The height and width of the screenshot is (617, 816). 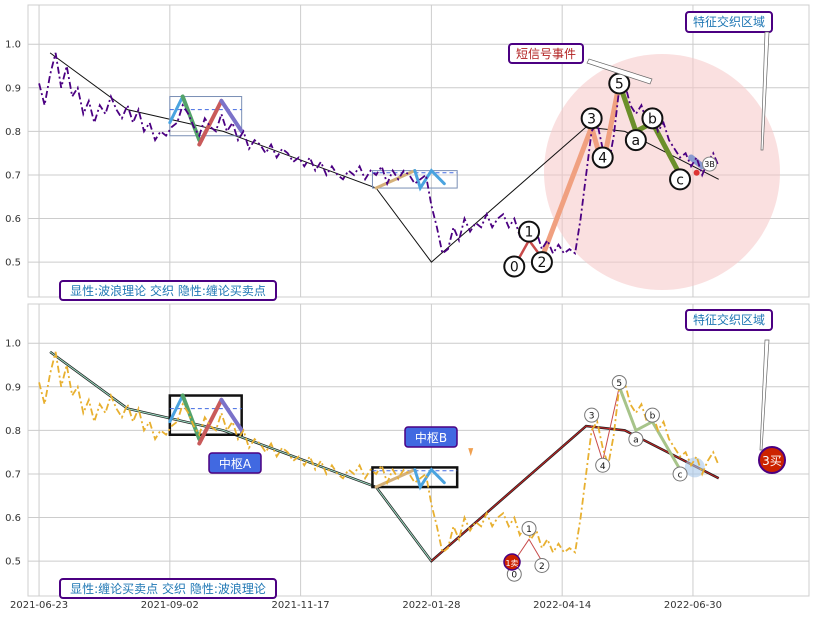 I want to click on pivot-a-label: 中枢A, so click(x=235, y=463).